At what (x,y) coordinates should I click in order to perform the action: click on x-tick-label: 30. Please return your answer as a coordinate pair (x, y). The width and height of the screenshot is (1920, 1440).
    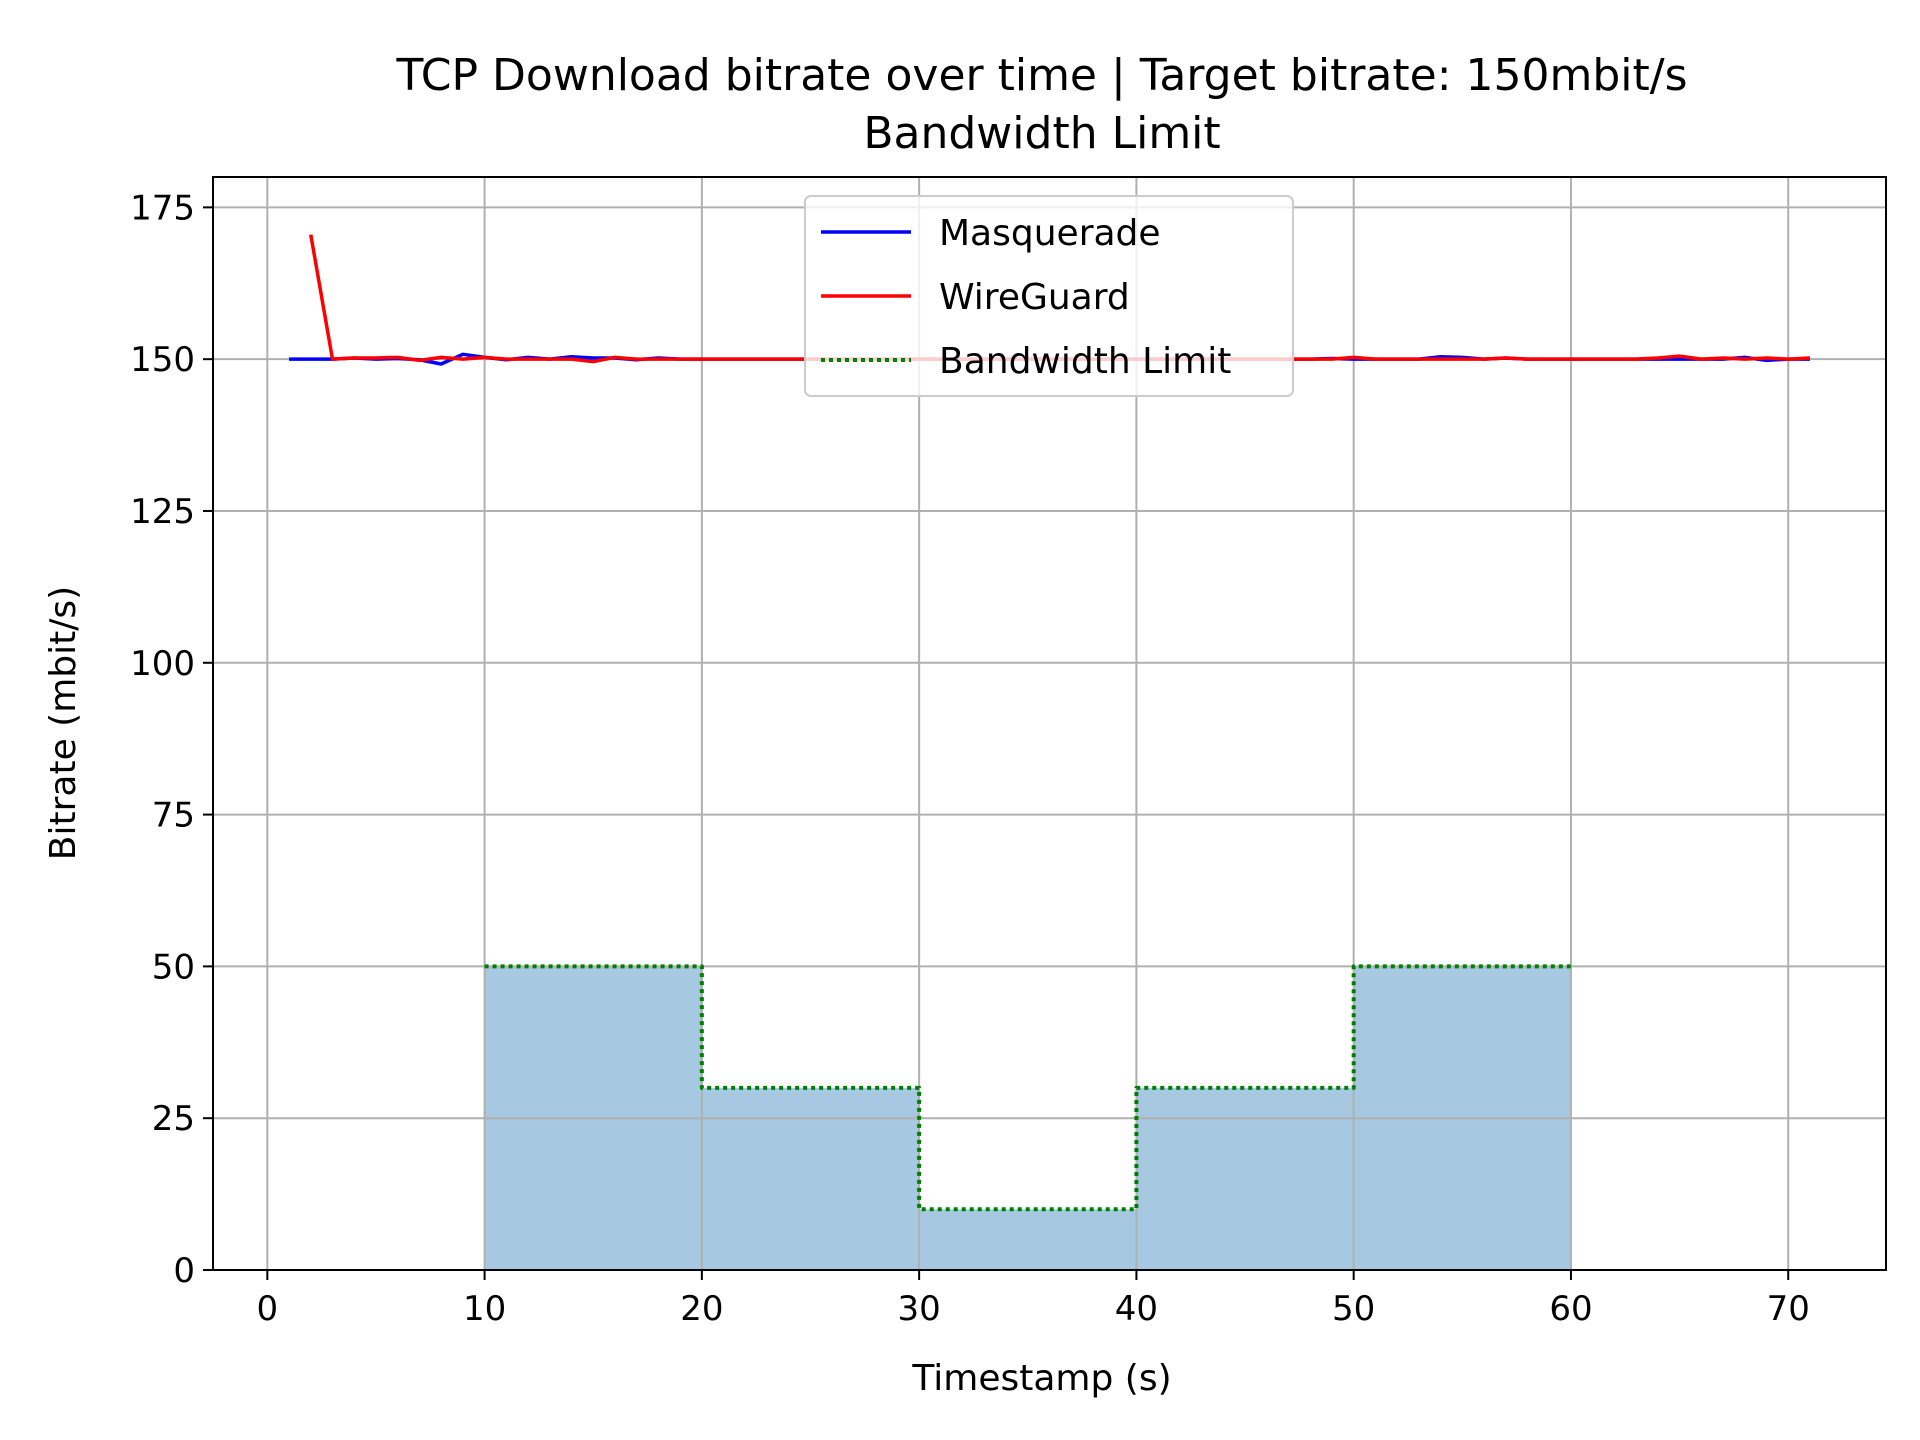
    Looking at the image, I should click on (919, 1309).